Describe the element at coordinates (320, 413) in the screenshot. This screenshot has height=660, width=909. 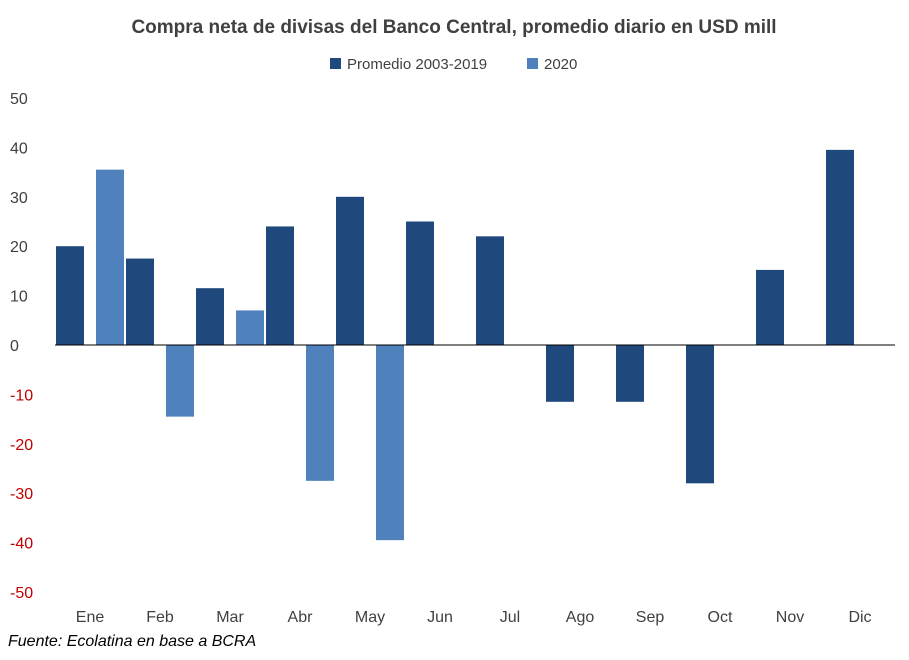
I see `bar-1-abr` at that location.